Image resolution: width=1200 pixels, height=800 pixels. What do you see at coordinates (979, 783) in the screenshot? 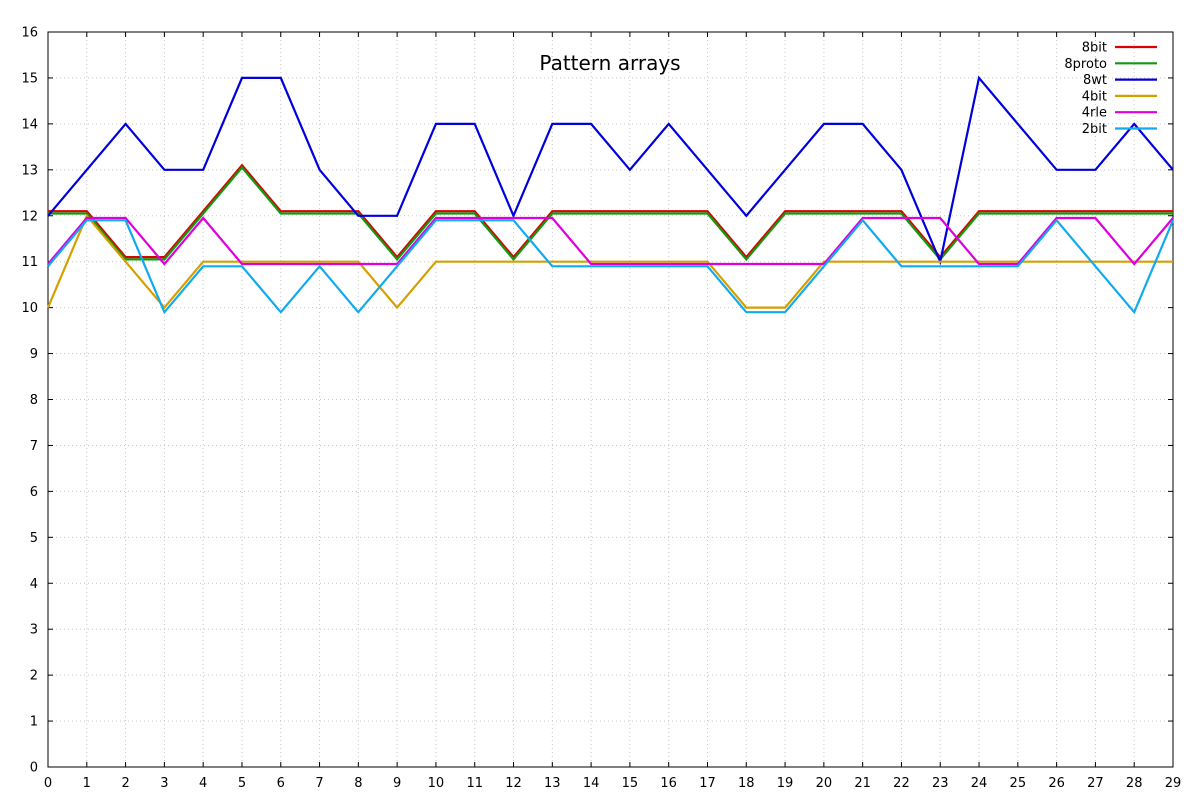
I see `x-tick-label: 24` at bounding box center [979, 783].